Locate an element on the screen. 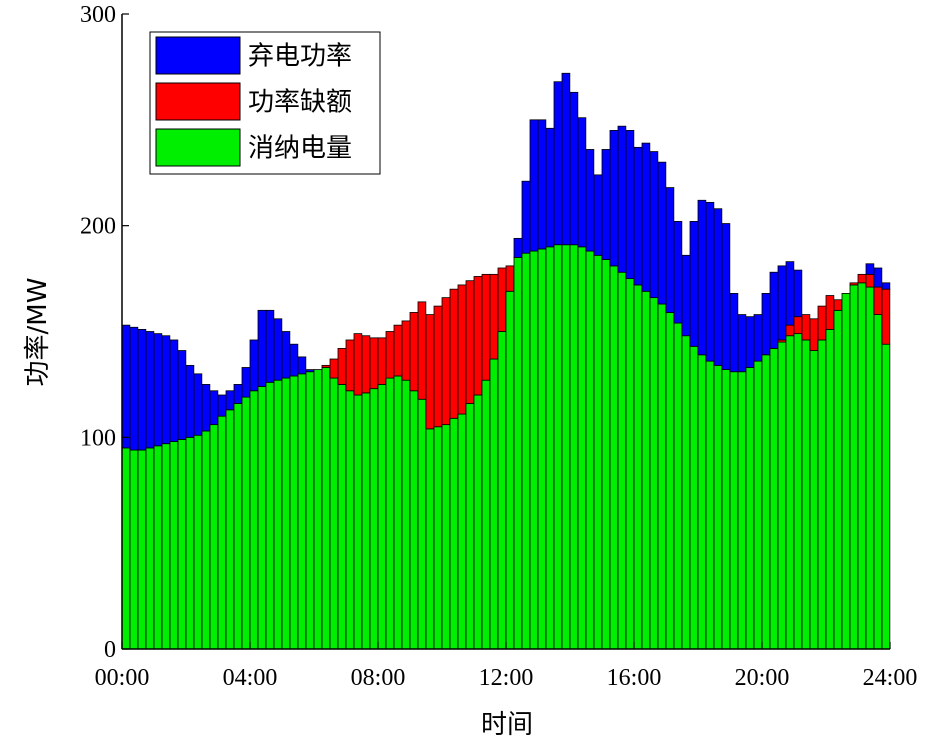 The height and width of the screenshot is (744, 945). bar-消纳电量-41 is located at coordinates (454, 533).